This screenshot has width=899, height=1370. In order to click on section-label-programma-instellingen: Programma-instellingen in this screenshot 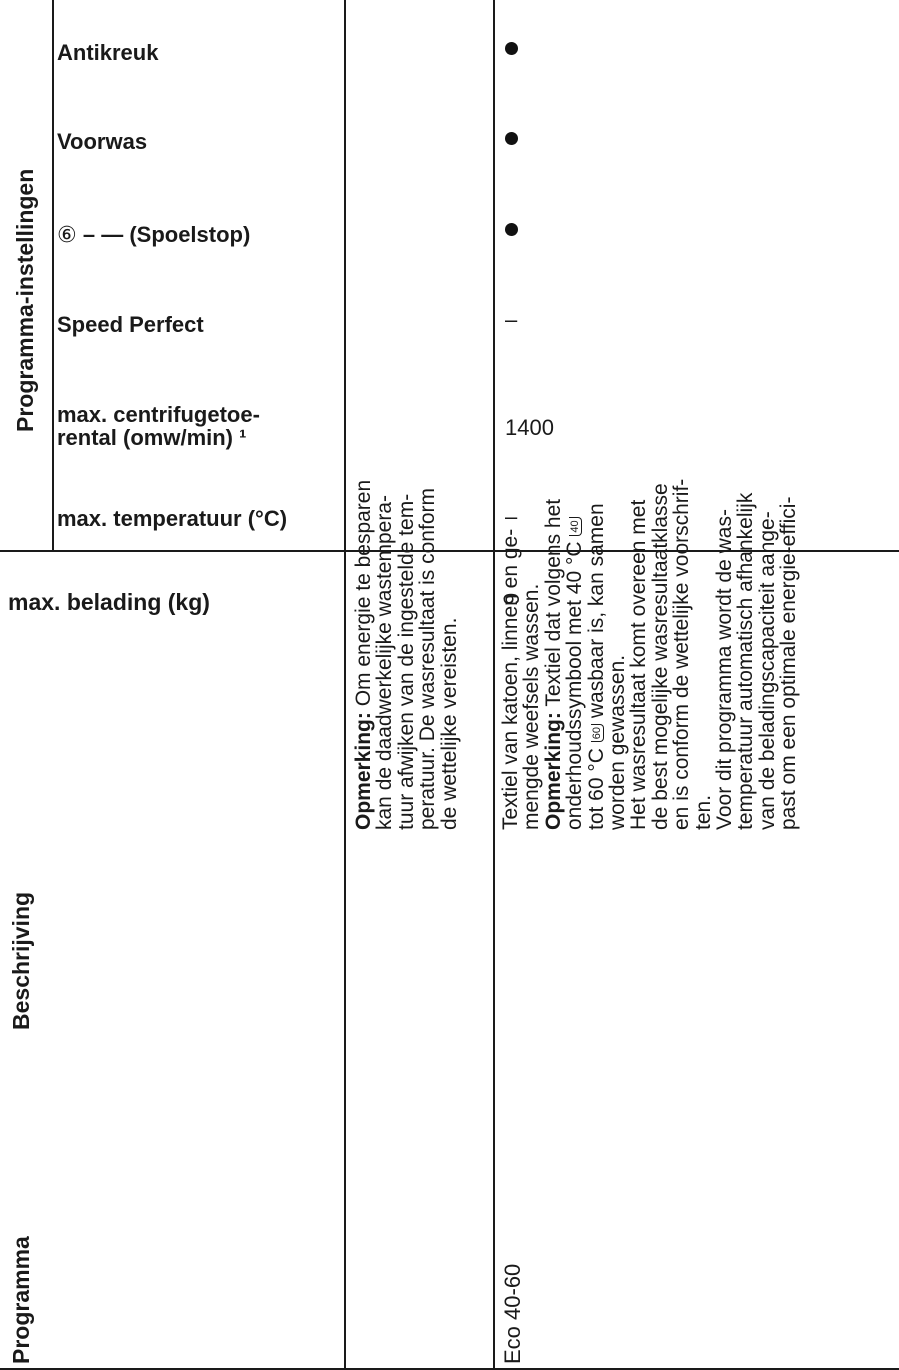, I will do `click(25, 300)`.